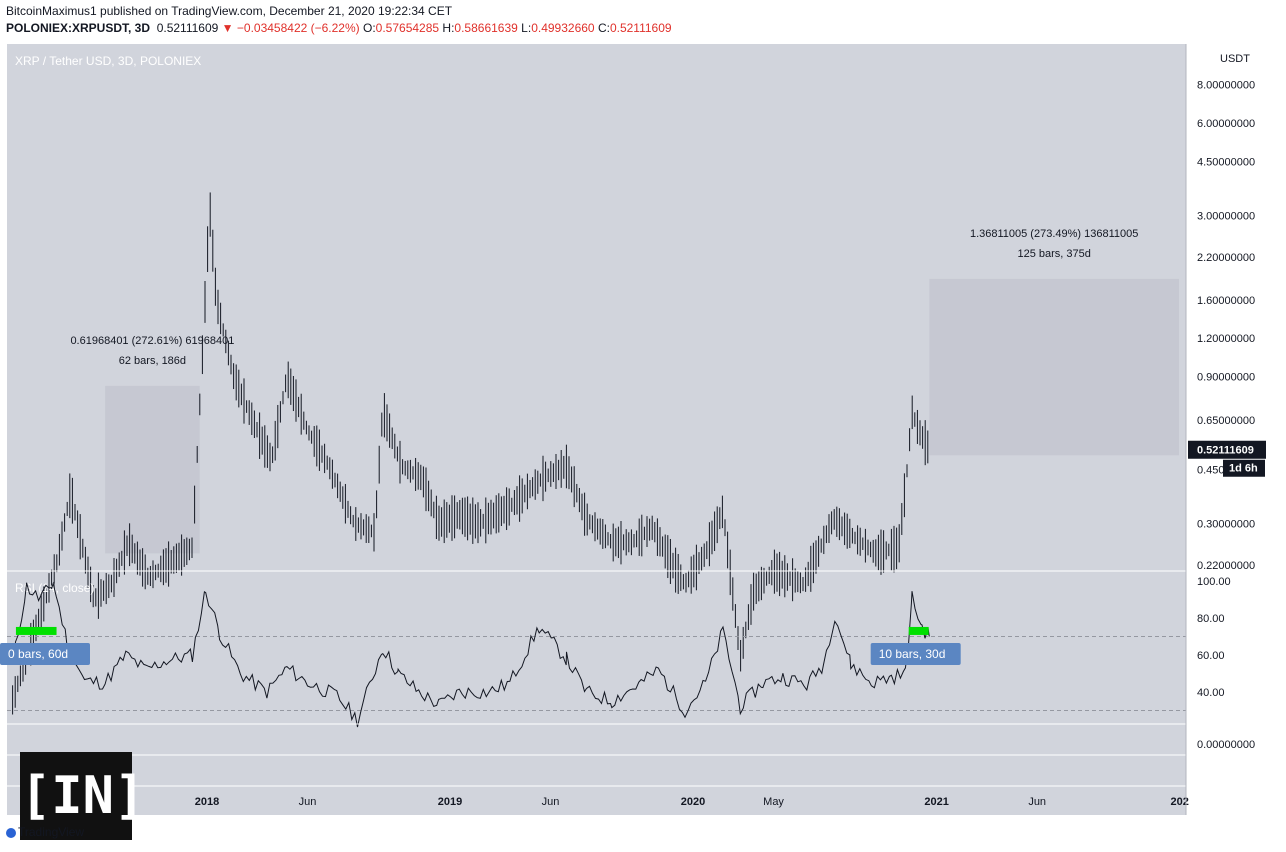 This screenshot has height=852, width=1286. I want to click on rsi-measure-2-badge, so click(915, 653).